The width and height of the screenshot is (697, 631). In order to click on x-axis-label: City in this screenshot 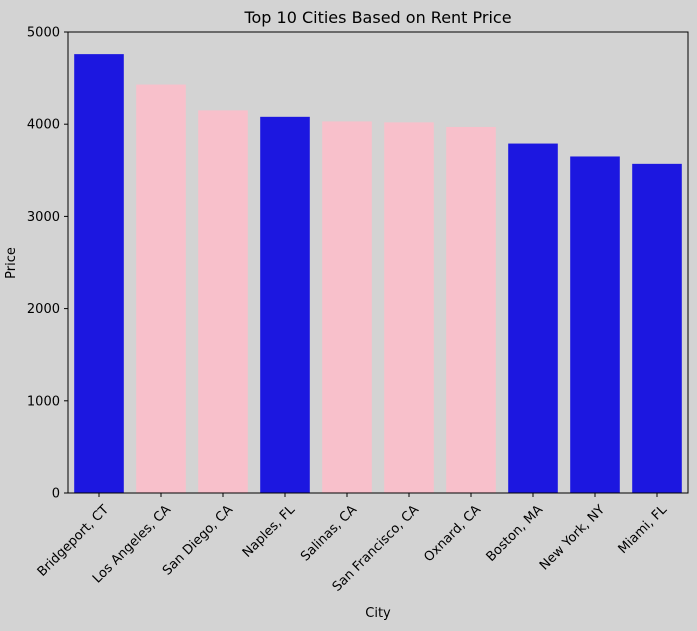, I will do `click(378, 613)`.